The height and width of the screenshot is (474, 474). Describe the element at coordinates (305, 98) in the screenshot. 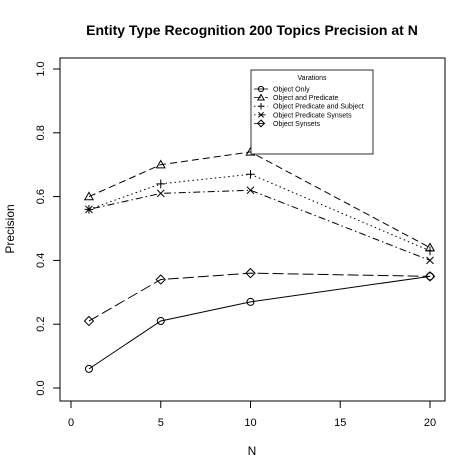

I see `legend-label: Object and Predicate` at that location.